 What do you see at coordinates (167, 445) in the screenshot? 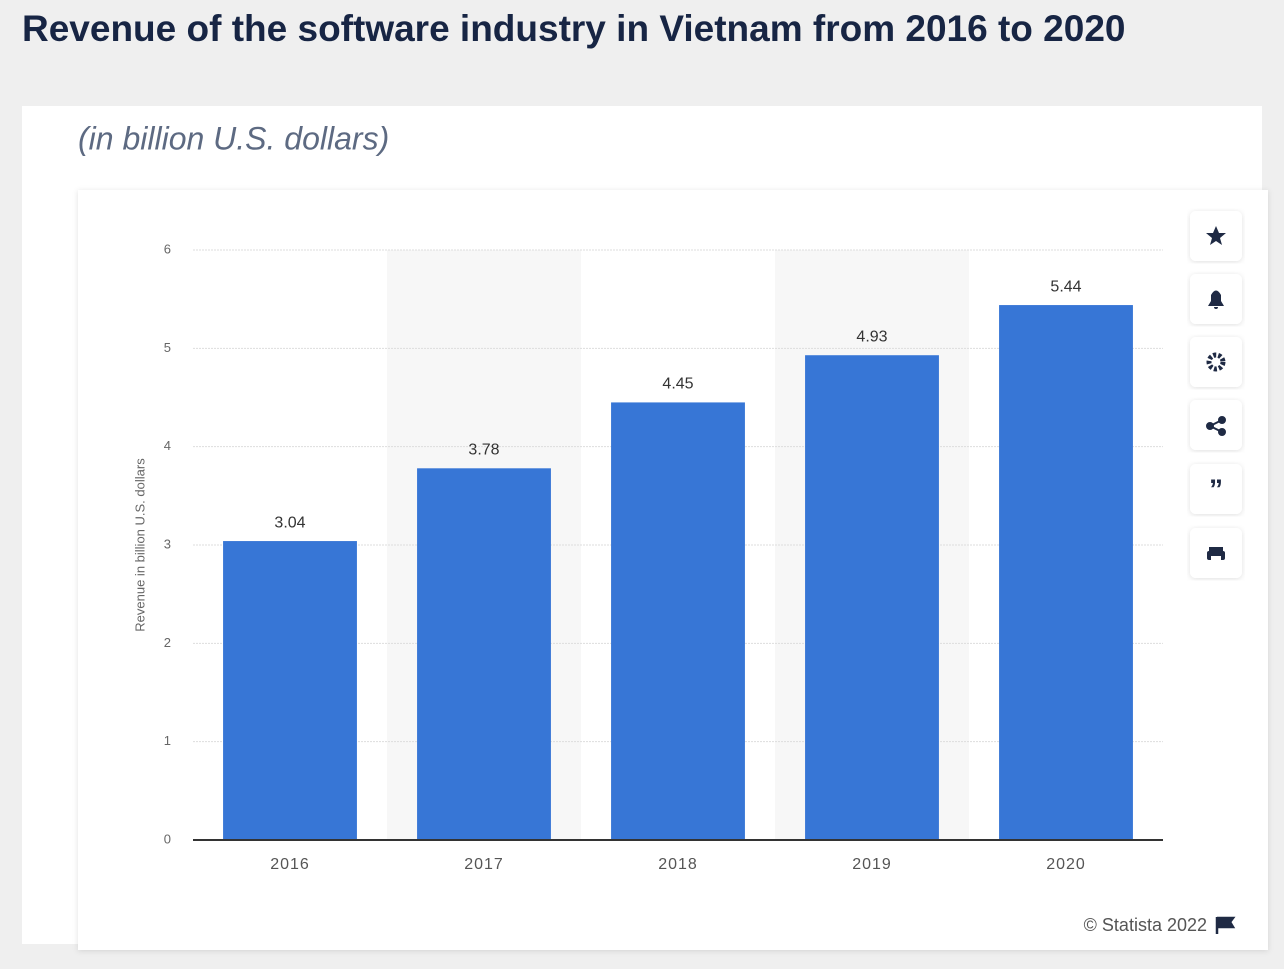
I see `y-tick-label: 4` at bounding box center [167, 445].